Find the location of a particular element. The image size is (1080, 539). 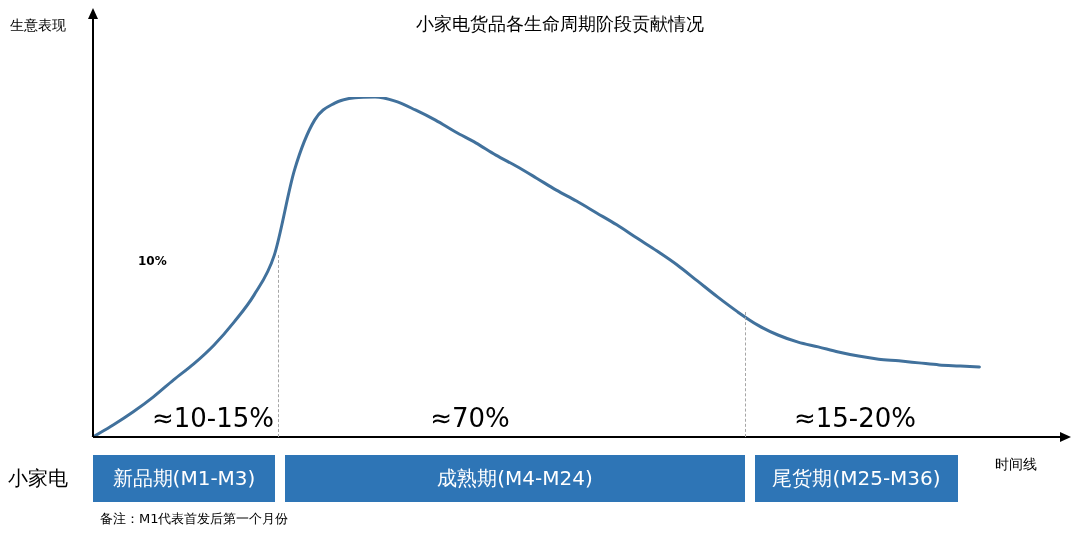

annotation: 10% is located at coordinates (152, 261).